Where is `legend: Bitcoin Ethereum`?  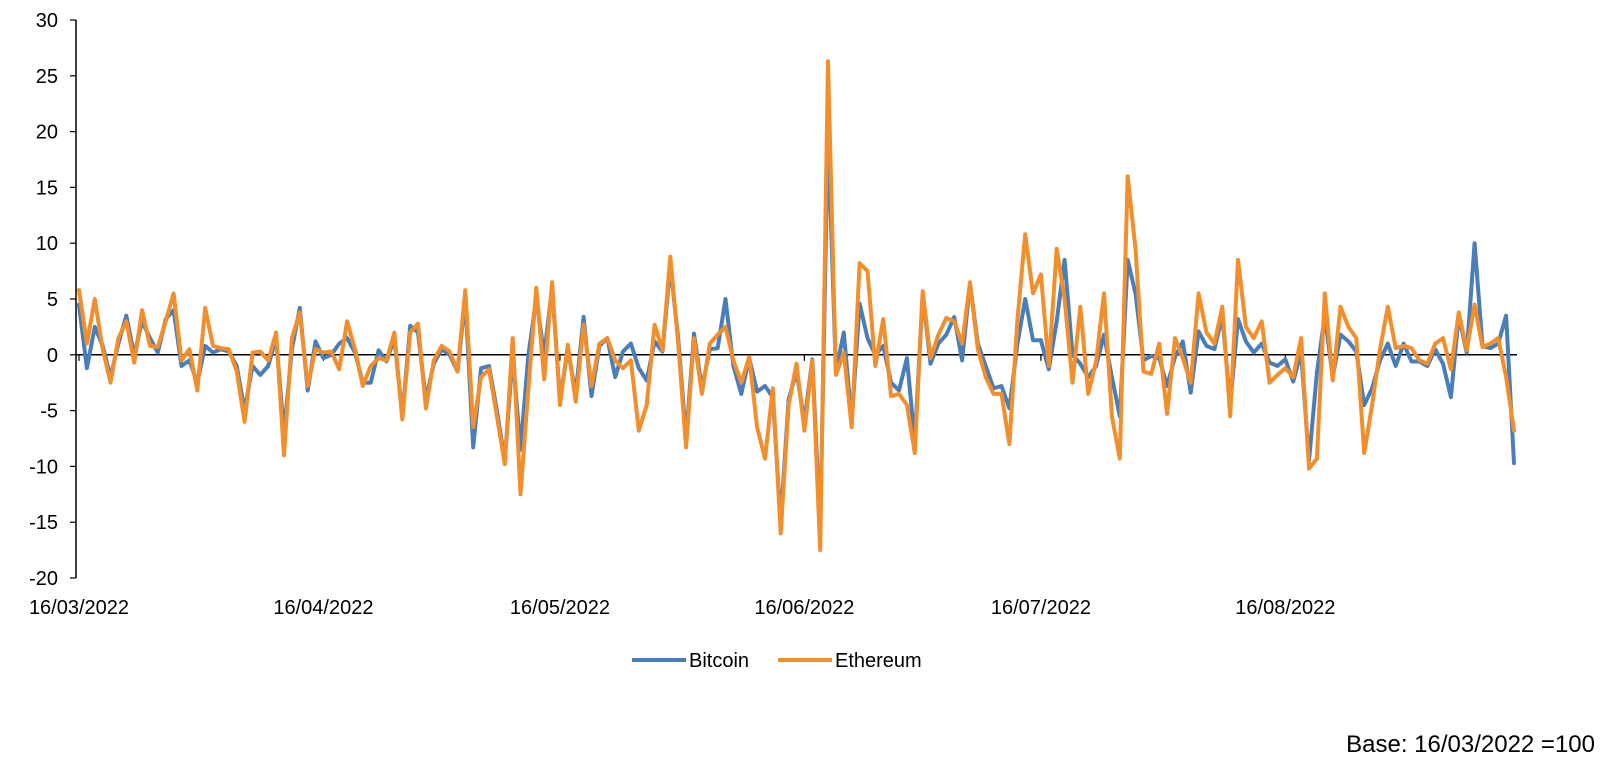
legend: Bitcoin Ethereum is located at coordinates (777, 661).